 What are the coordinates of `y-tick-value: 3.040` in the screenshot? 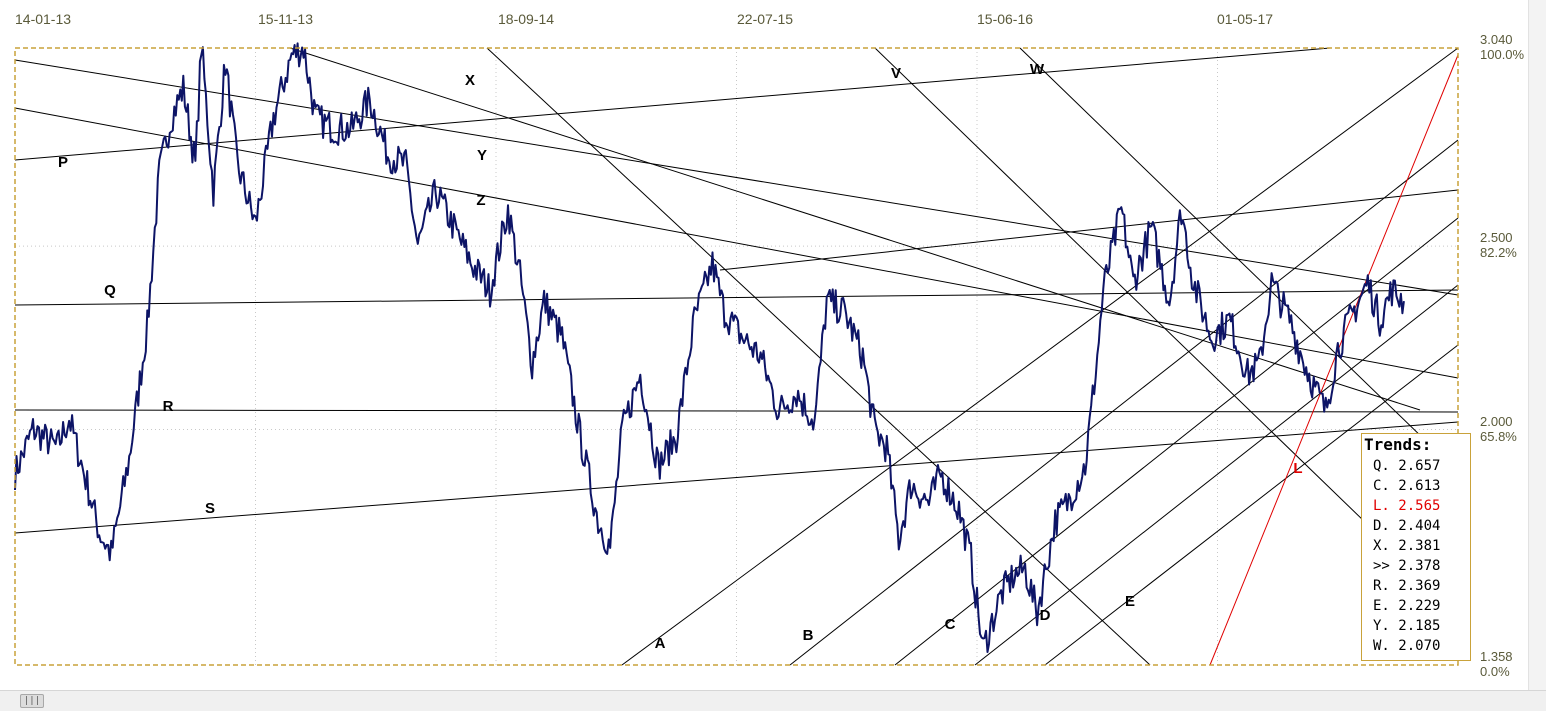 It's located at (1496, 39).